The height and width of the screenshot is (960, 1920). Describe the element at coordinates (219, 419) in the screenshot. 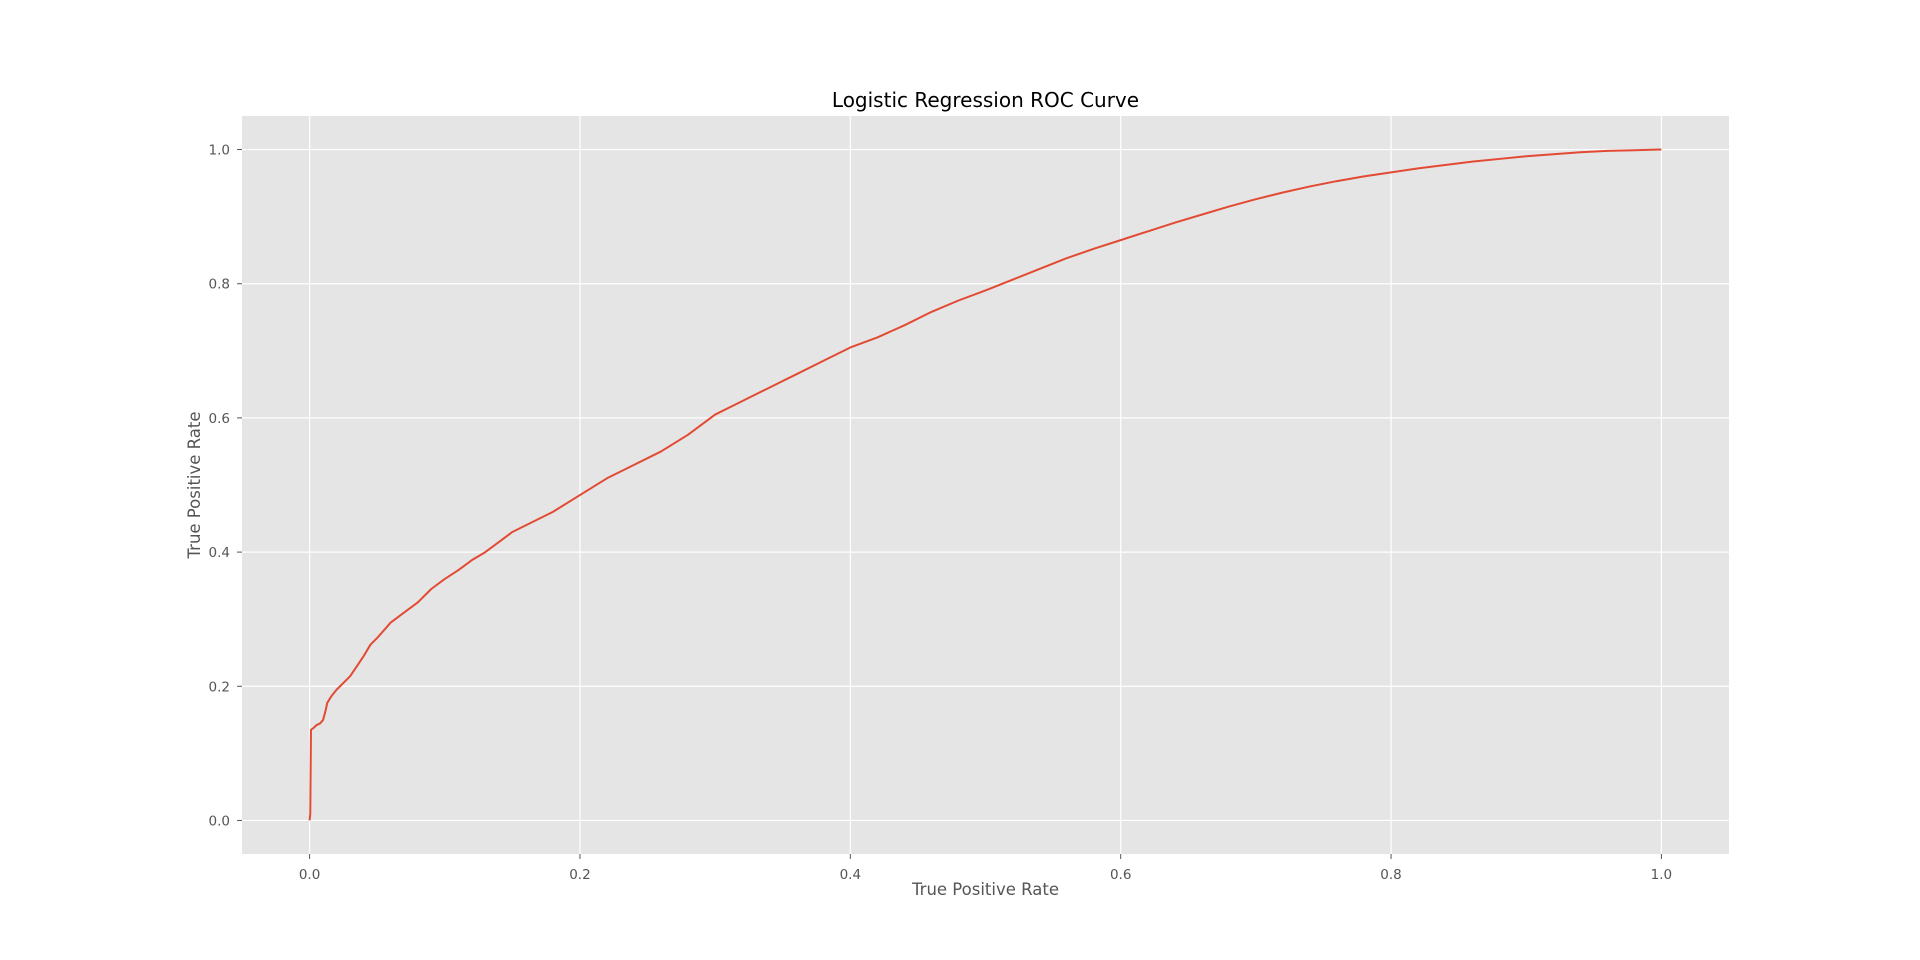

I see `y-tick-label: 0.6` at that location.